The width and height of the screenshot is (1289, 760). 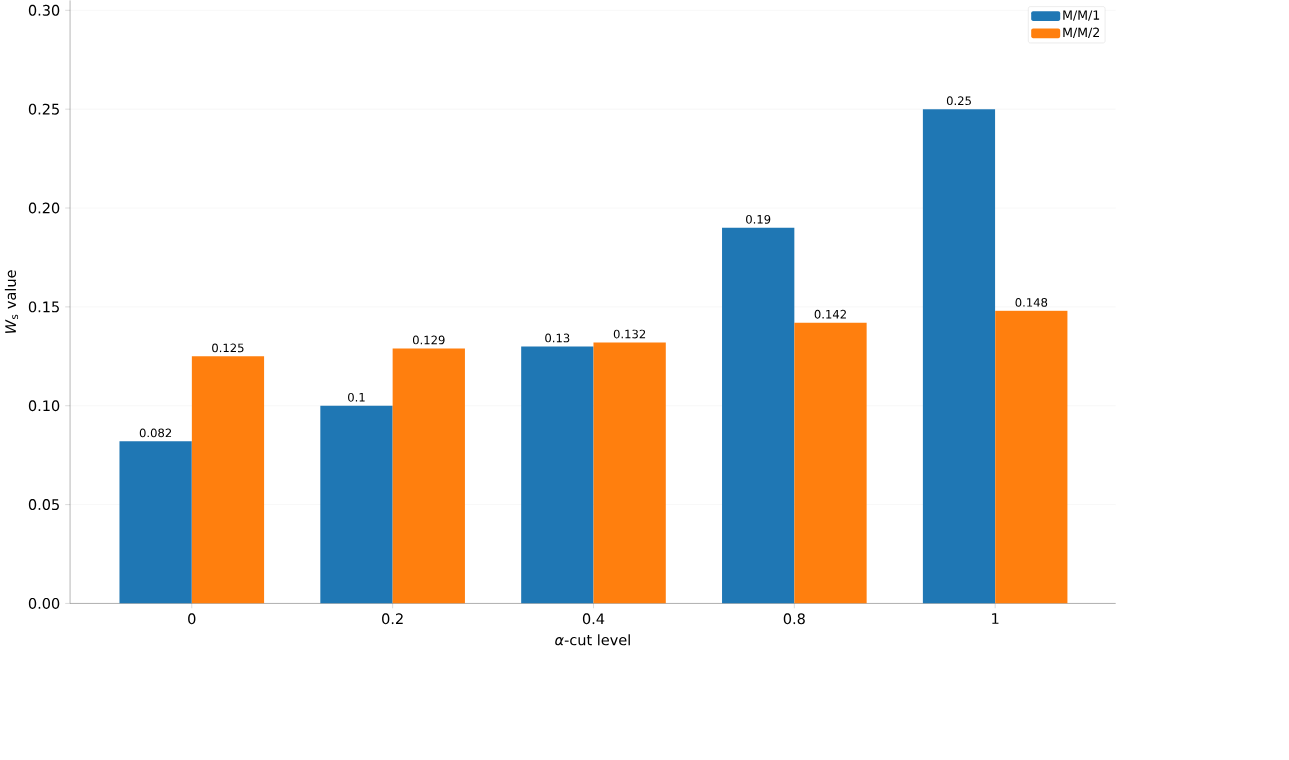 I want to click on data-label: 0.142, so click(x=830, y=314).